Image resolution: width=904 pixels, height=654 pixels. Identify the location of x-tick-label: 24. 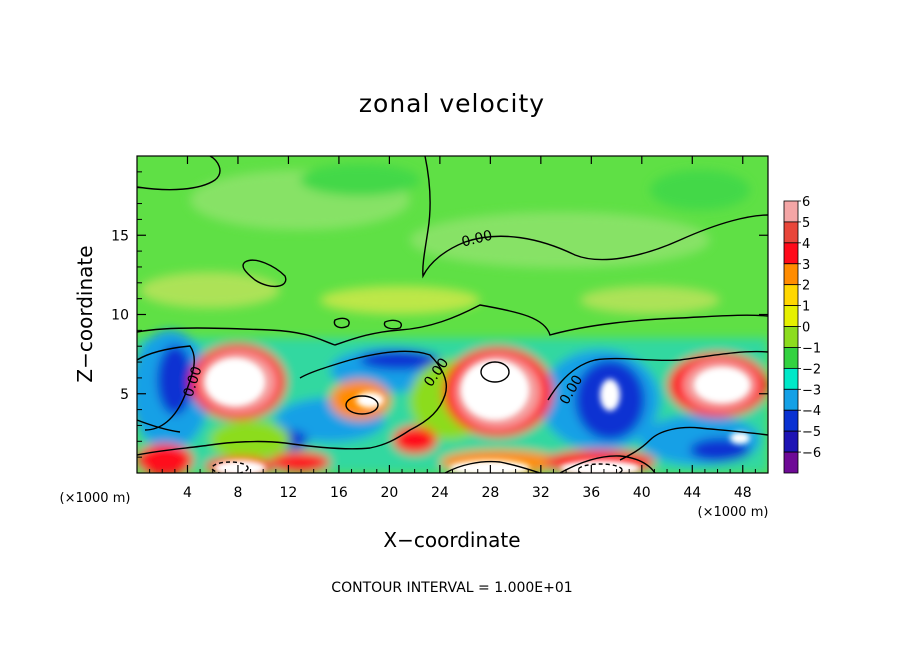
(440, 493).